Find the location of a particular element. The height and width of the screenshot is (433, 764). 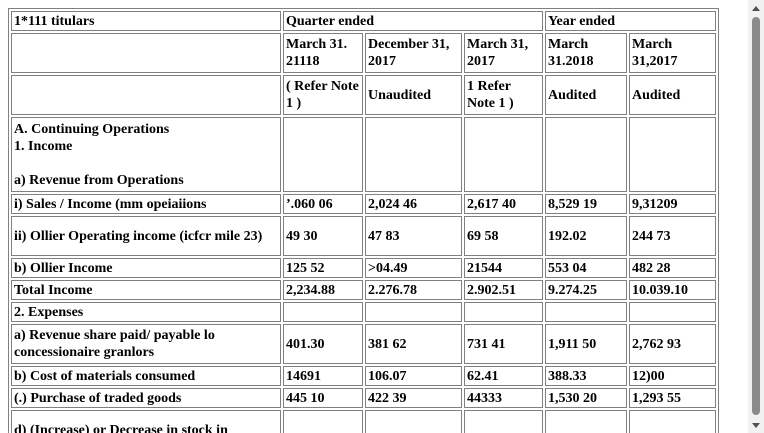

scroll-up-arrow-icon is located at coordinates (756, 8).